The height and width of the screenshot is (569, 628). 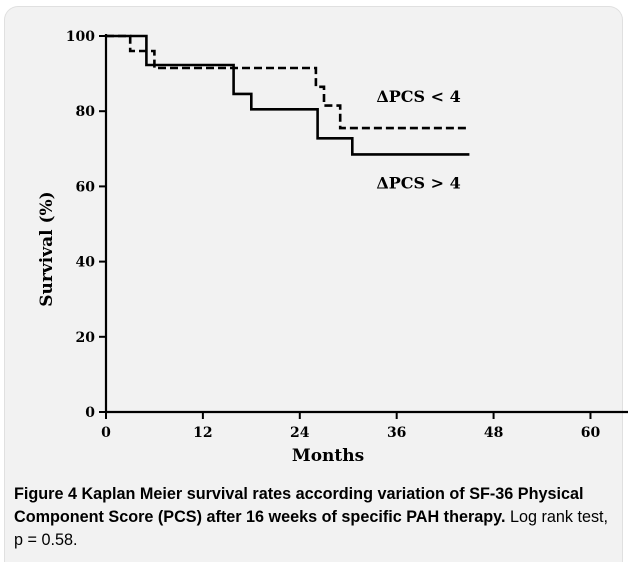 I want to click on x-axis-label: Months, so click(x=328, y=456).